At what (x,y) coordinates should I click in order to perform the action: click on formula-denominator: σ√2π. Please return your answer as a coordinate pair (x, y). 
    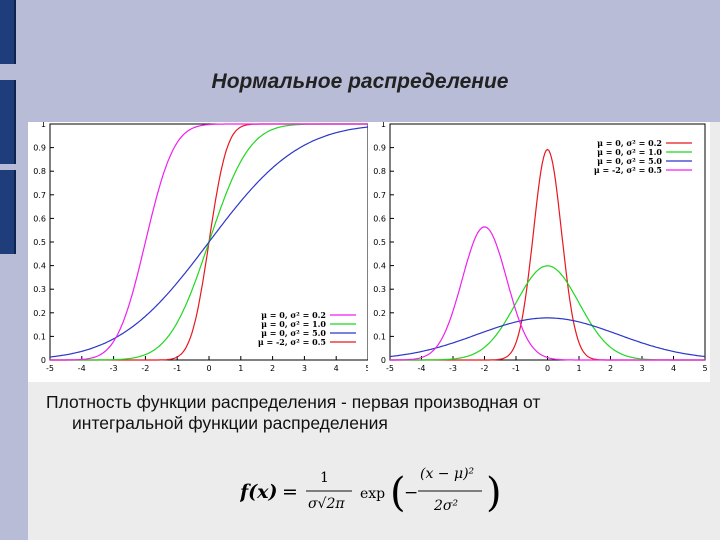
    Looking at the image, I should click on (326, 504).